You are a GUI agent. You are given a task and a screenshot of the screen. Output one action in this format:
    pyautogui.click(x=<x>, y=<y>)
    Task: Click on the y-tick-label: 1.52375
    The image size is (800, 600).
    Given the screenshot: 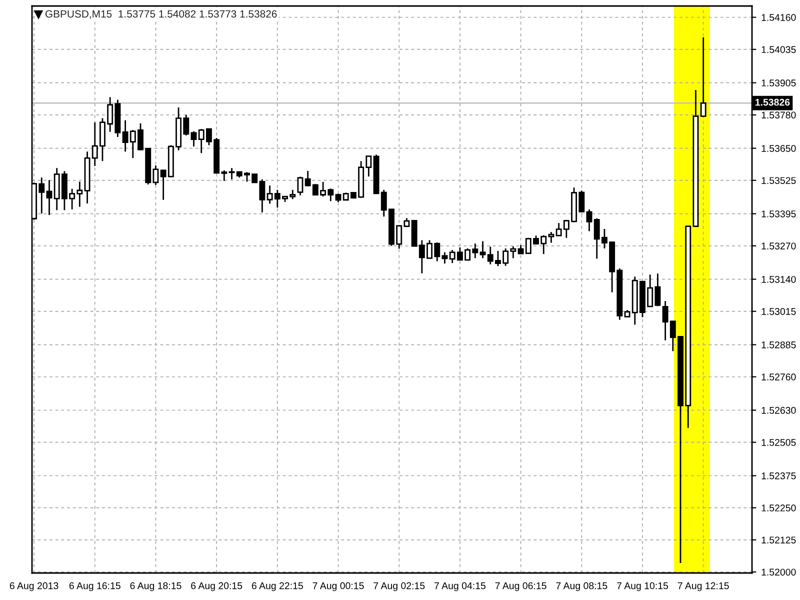 What is the action you would take?
    pyautogui.click(x=779, y=476)
    